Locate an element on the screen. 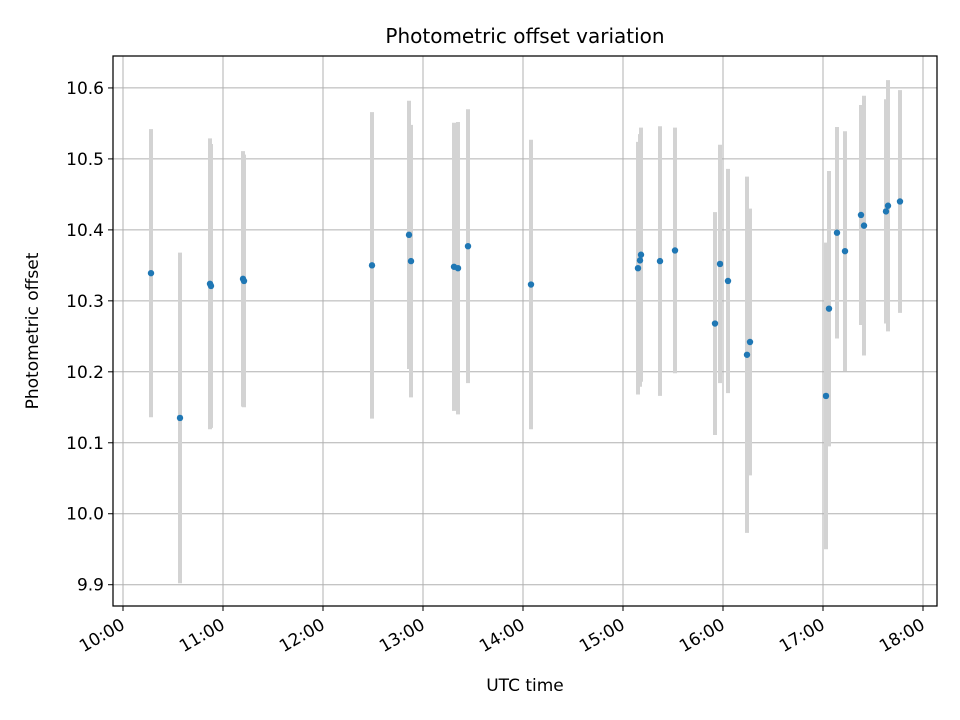 The image size is (960, 720). y-tick-label: 10.1 is located at coordinates (85, 444).